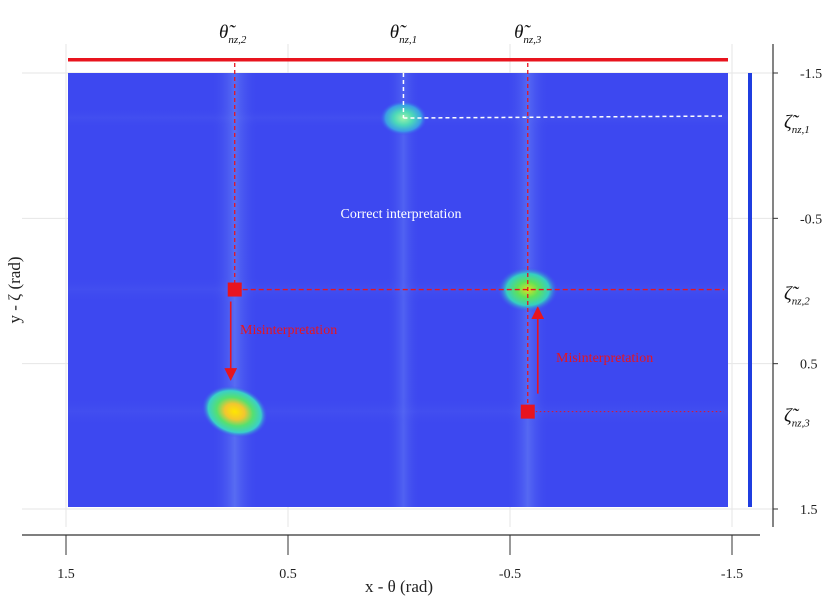 The height and width of the screenshot is (607, 831). What do you see at coordinates (801, 130) in the screenshot?
I see `zeta-label-sub: nz,1` at bounding box center [801, 130].